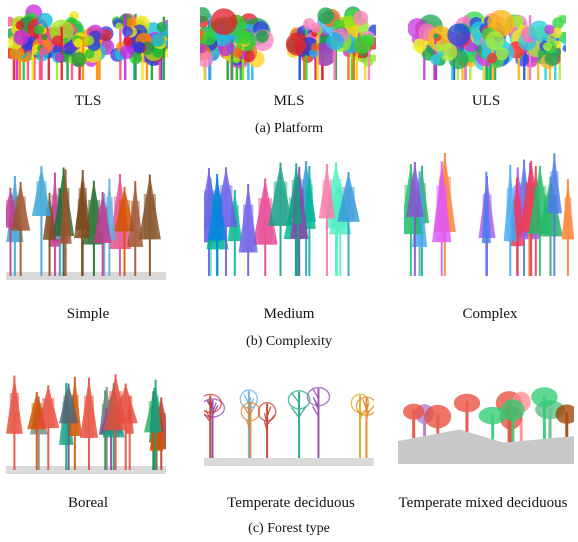 Image resolution: width=578 pixels, height=542 pixels. I want to click on panel-uls-image, so click(487, 46).